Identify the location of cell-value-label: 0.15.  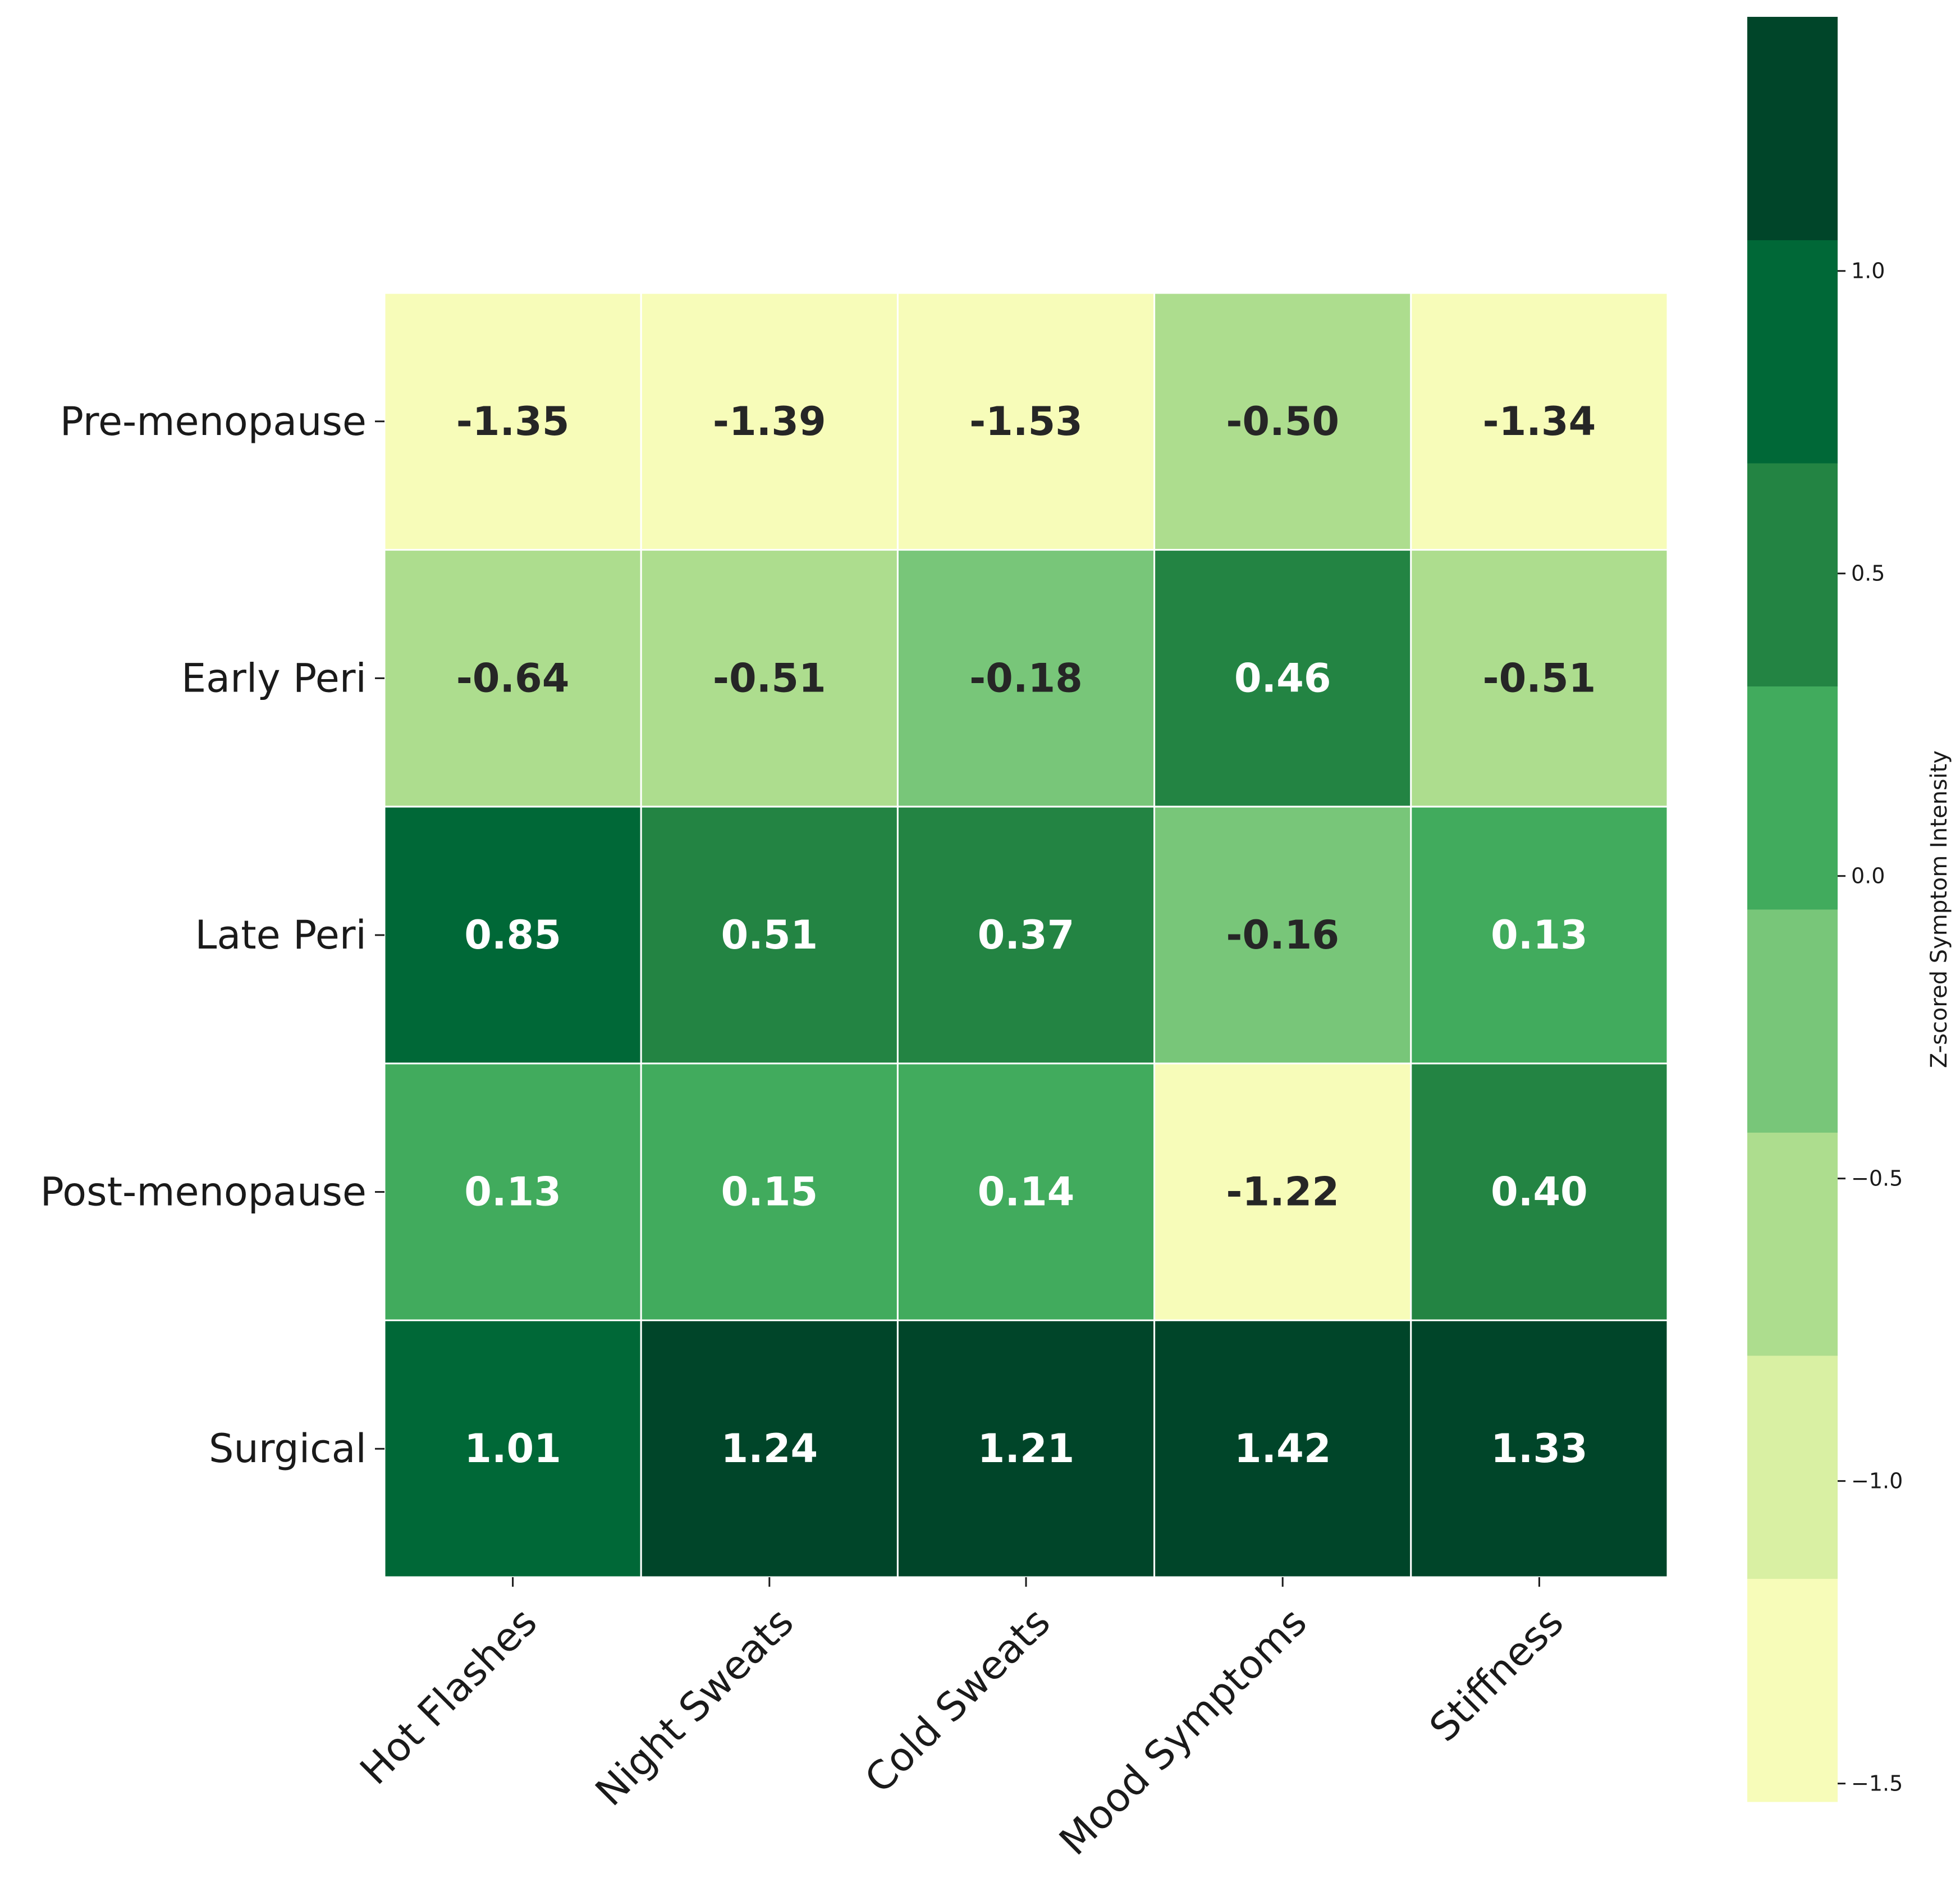
(770, 1192).